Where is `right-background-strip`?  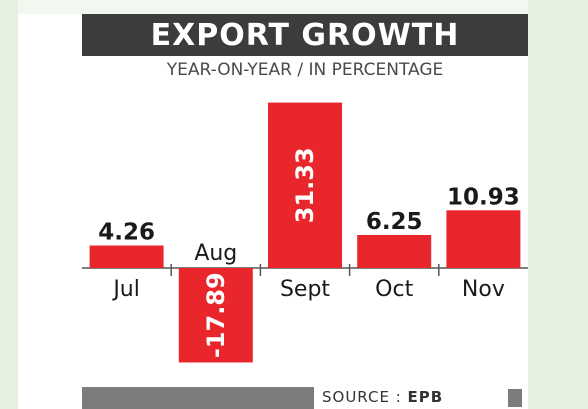
right-background-strip is located at coordinates (558, 204).